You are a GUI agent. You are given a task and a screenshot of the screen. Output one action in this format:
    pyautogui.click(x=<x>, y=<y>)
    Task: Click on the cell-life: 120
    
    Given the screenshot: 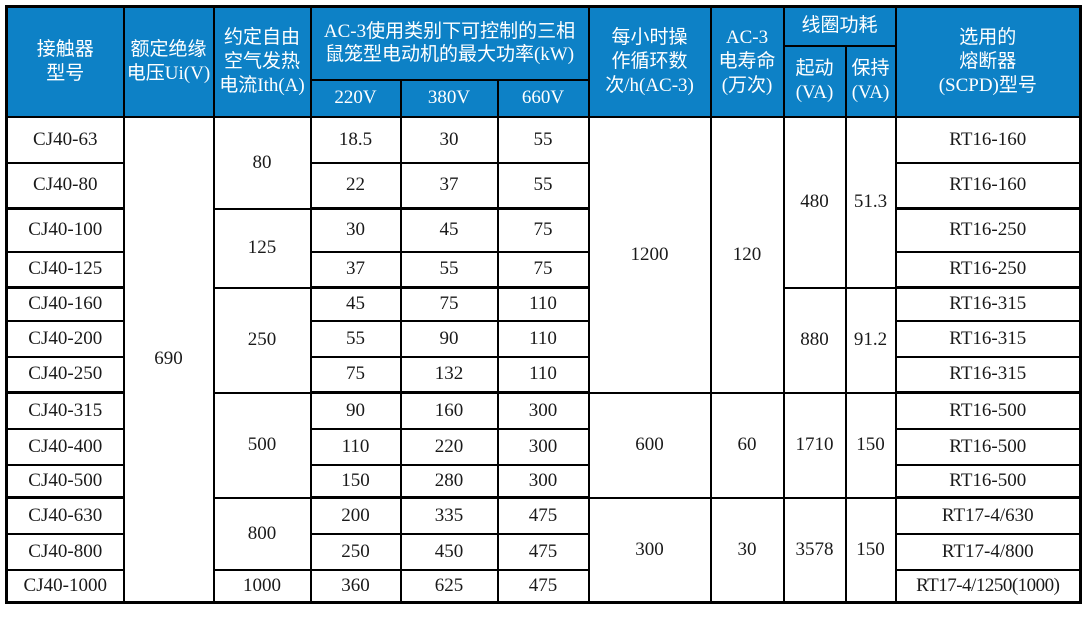 What is the action you would take?
    pyautogui.click(x=747, y=254)
    